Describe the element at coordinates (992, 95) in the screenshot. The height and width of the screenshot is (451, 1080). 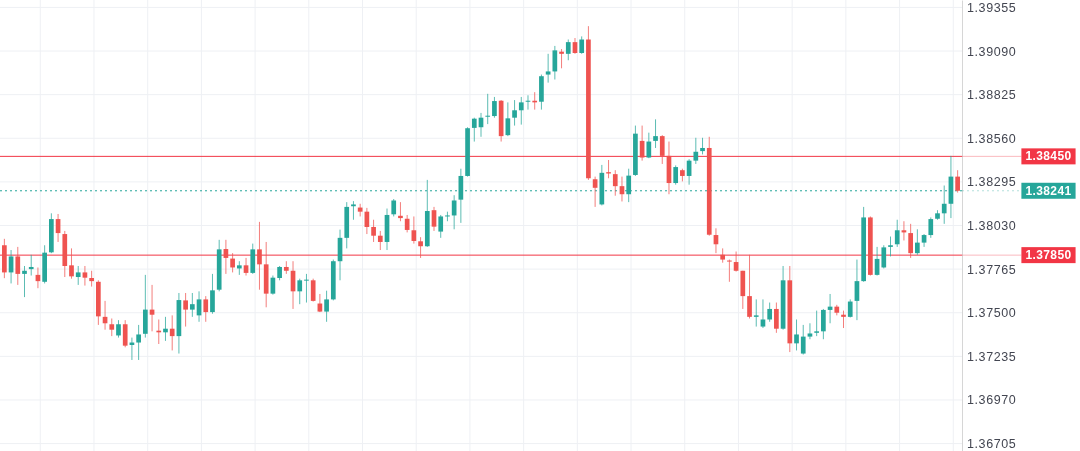
I see `y-tick-label: 1.38825` at that location.